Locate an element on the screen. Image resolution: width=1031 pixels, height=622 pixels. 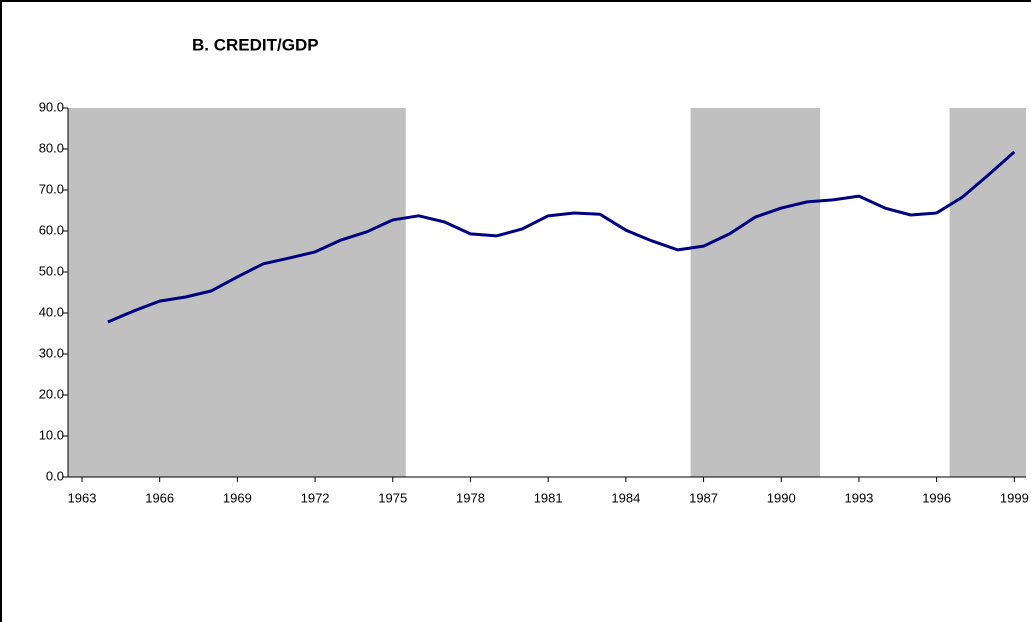
y-tick-label: 70.0 is located at coordinates (51, 188).